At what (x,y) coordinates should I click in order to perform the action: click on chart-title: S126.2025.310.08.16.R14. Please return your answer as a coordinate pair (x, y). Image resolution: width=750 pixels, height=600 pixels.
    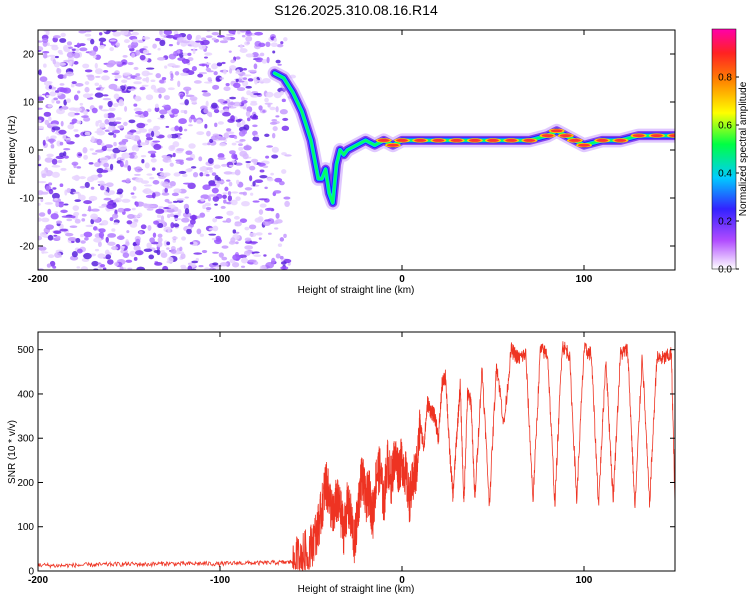
    Looking at the image, I should click on (356, 10).